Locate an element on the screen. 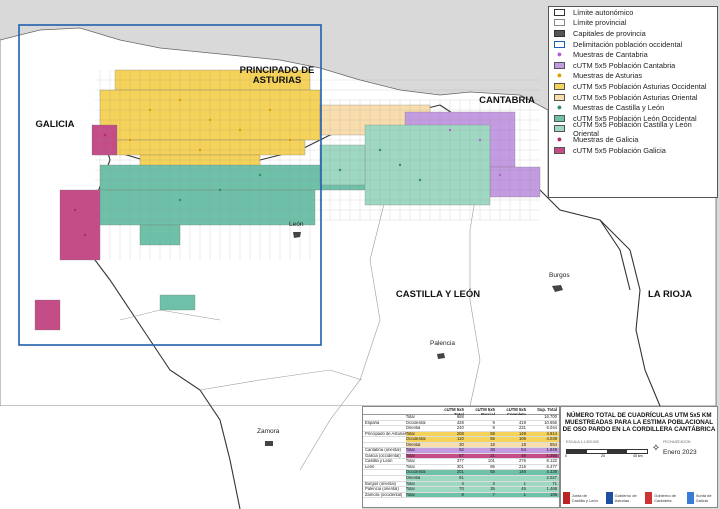 The width and height of the screenshot is (720, 509). legend-label: Muestras de Galicia is located at coordinates (606, 139).